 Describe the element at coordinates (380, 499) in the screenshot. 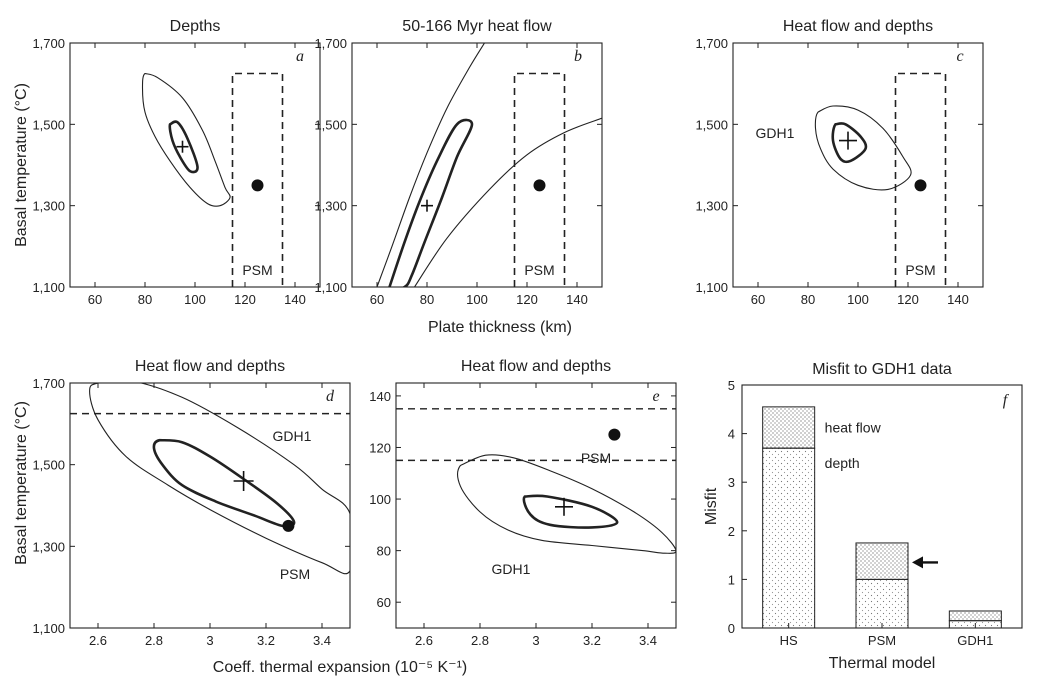

I see `y-tick-label: 100` at that location.